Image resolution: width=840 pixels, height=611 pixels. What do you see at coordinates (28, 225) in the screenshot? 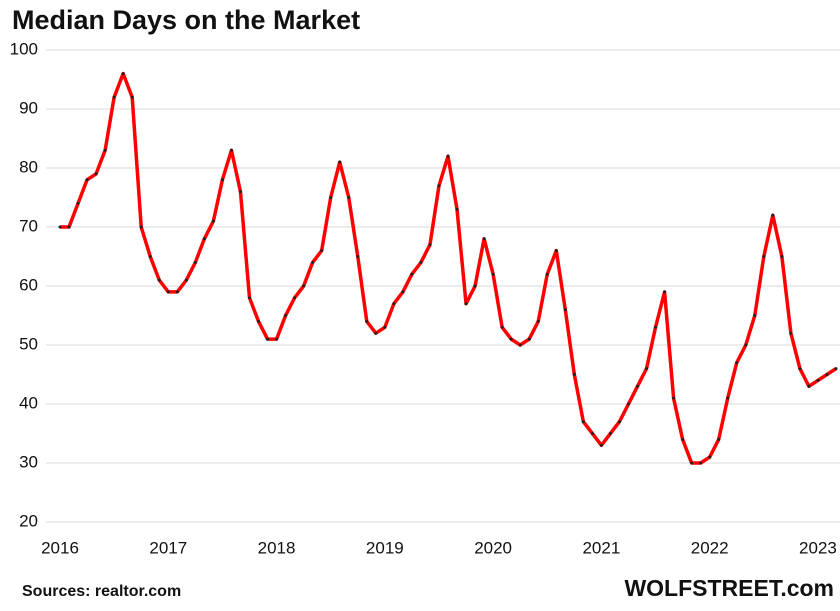
I see `y-tick-label: 70` at bounding box center [28, 225].